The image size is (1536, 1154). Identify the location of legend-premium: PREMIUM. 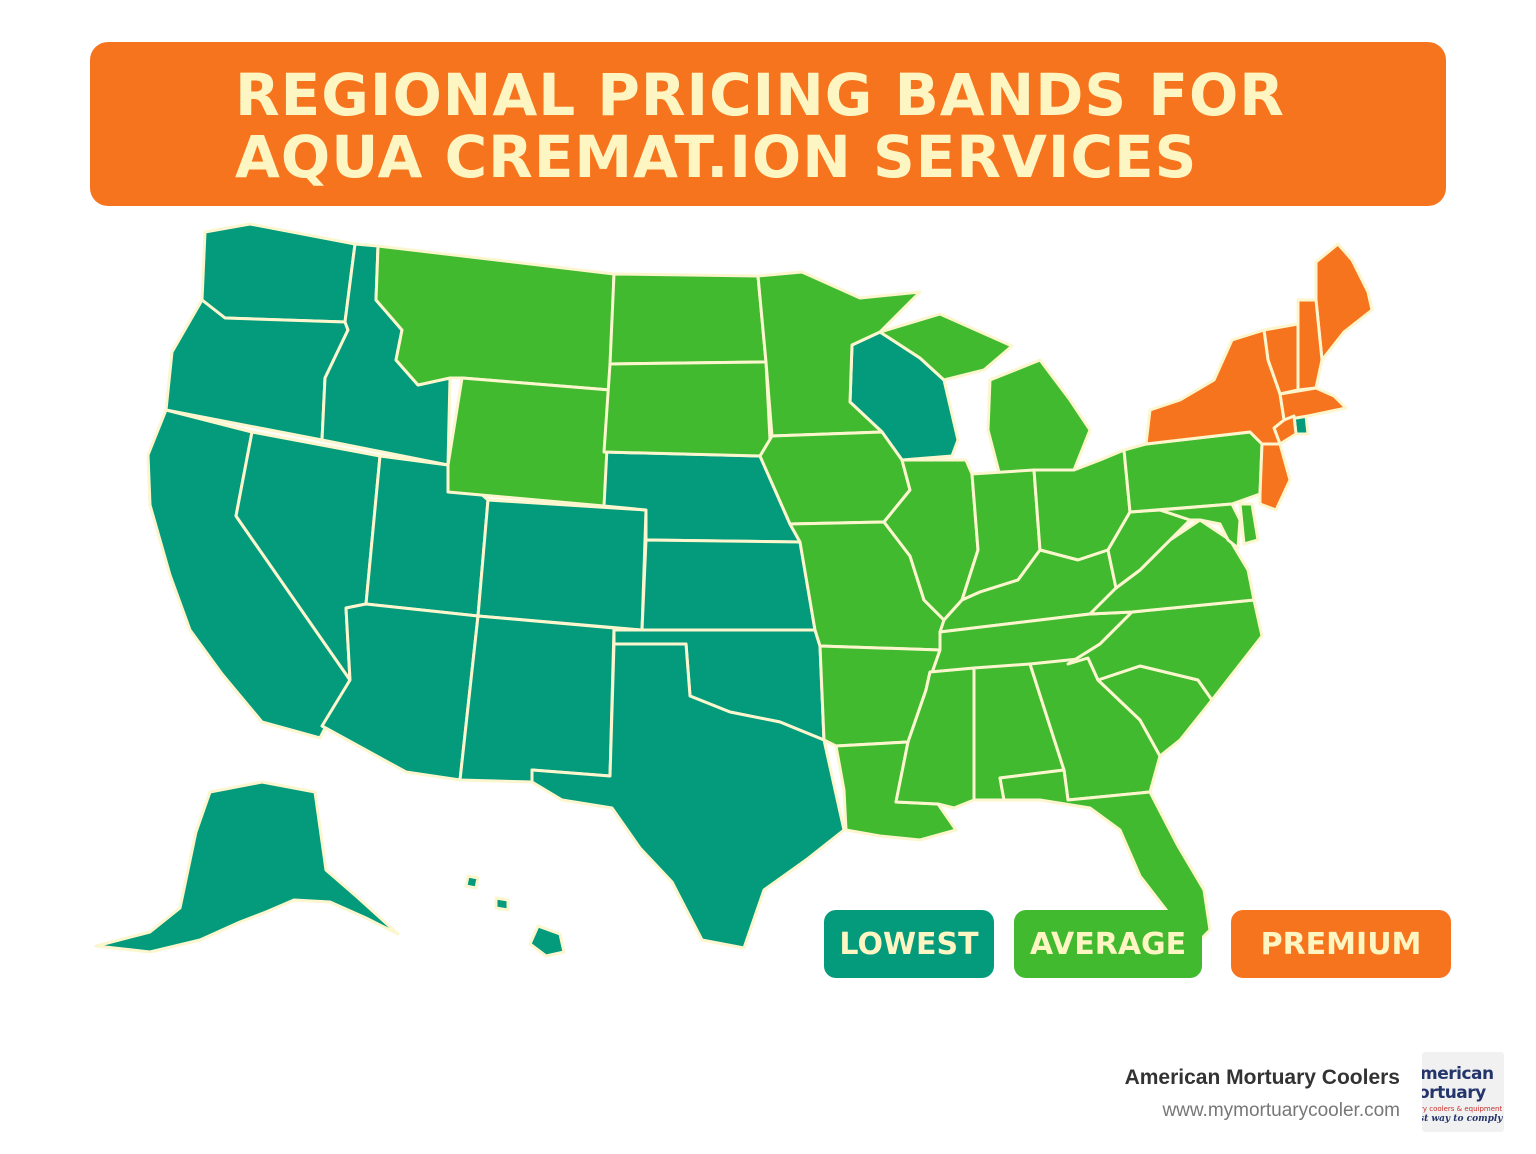
(1341, 944).